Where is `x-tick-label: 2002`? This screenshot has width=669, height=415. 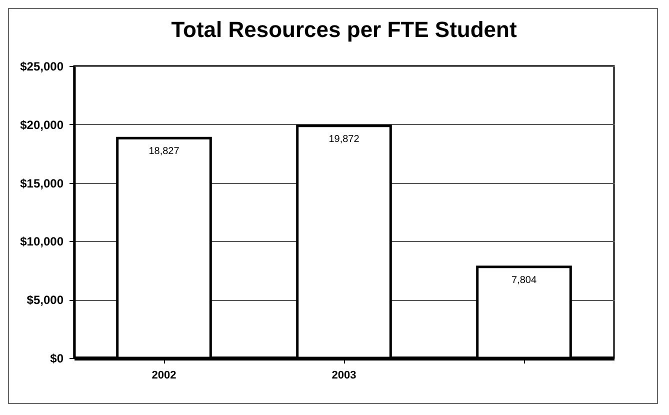
x-tick-label: 2002 is located at coordinates (164, 376).